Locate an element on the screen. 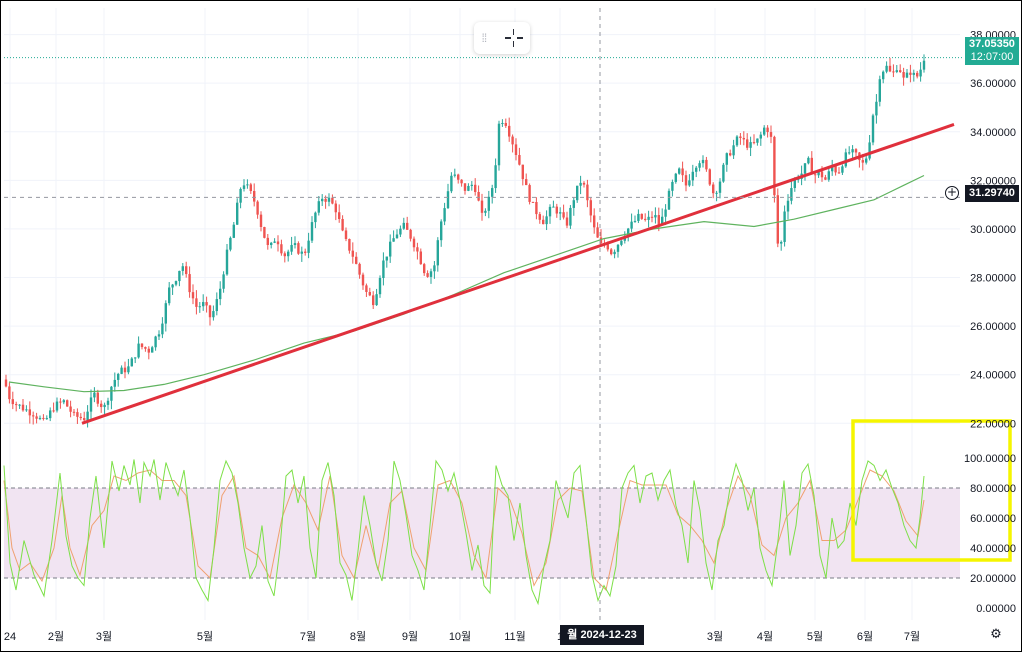 The image size is (1024, 654). floating-toolbar: ⁞⁞ is located at coordinates (502, 38).